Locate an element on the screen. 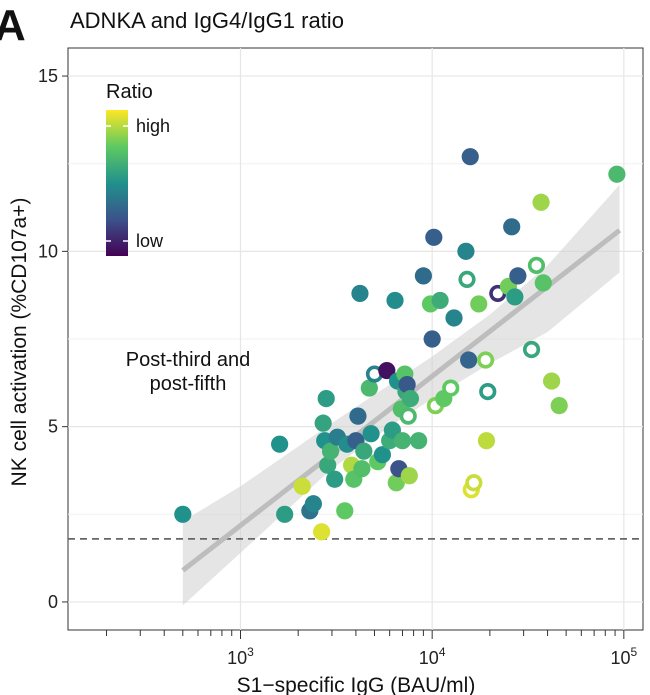 This screenshot has height=695, width=650. panel-letter: A is located at coordinates (13, 25).